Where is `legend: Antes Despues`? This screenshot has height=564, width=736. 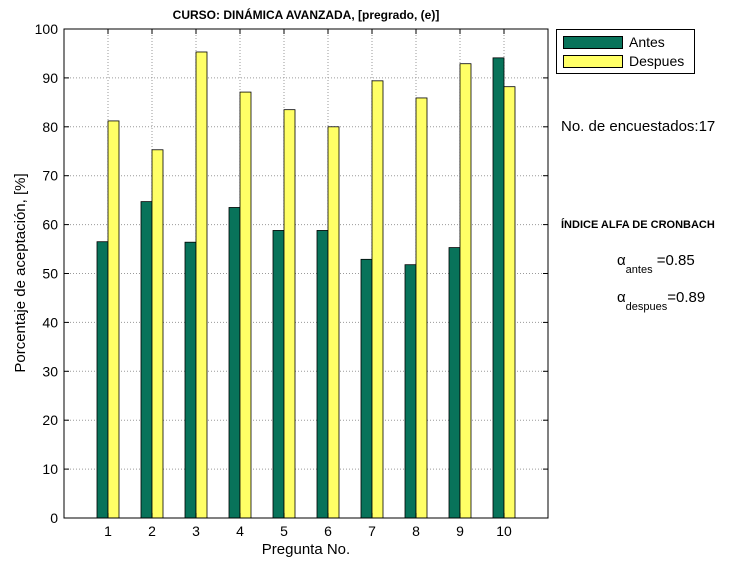 legend: Antes Despues is located at coordinates (625, 51).